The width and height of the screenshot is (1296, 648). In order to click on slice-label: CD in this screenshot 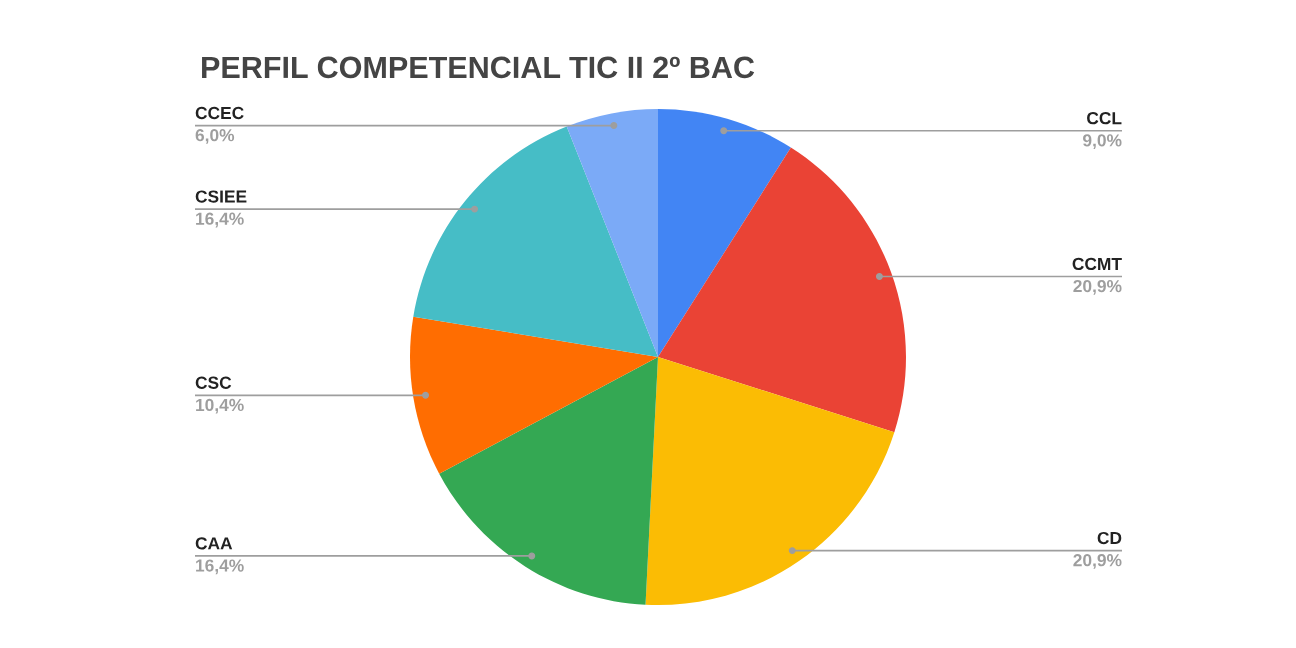, I will do `click(1109, 538)`.